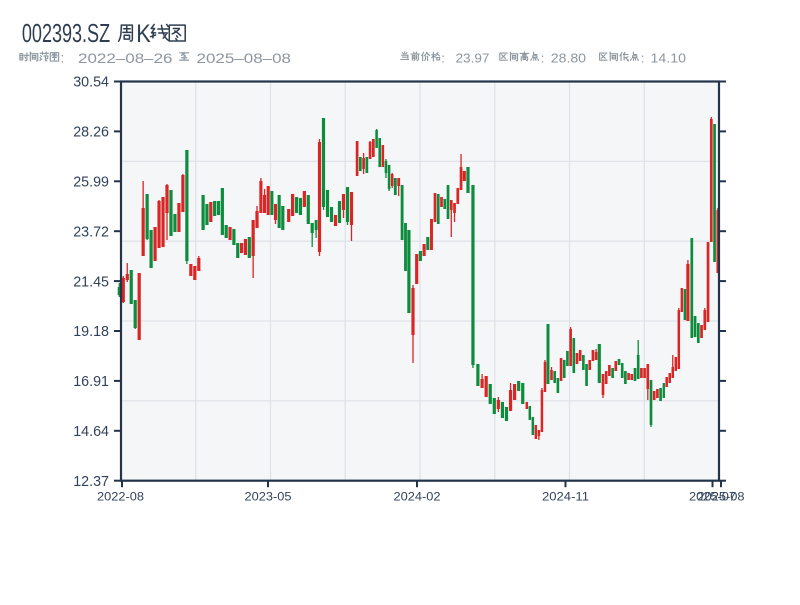 This screenshot has height=605, width=800. I want to click on svg-text: 23.97, so click(473, 58).